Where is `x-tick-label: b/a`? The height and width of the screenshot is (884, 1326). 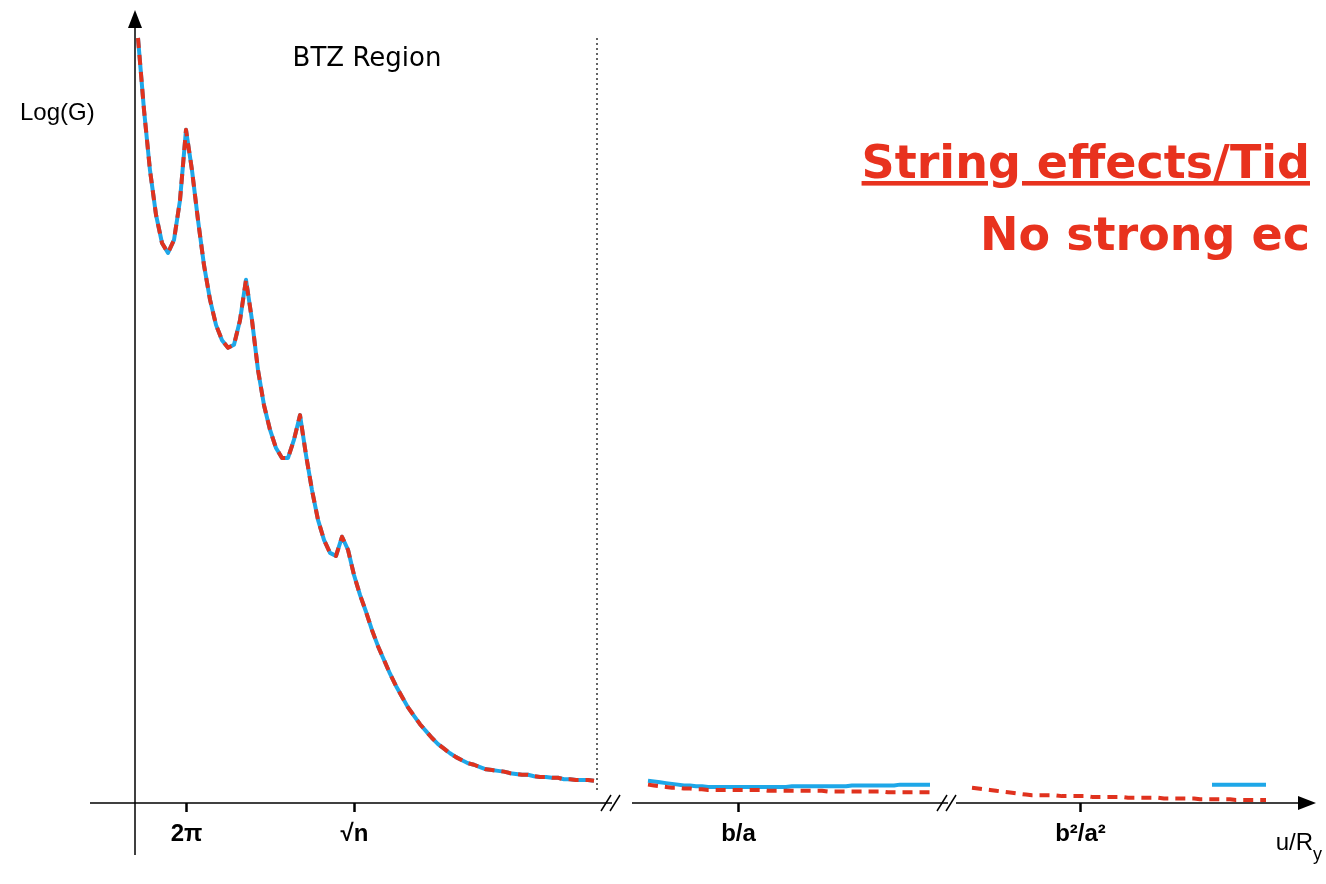 x-tick-label: b/a is located at coordinates (739, 833).